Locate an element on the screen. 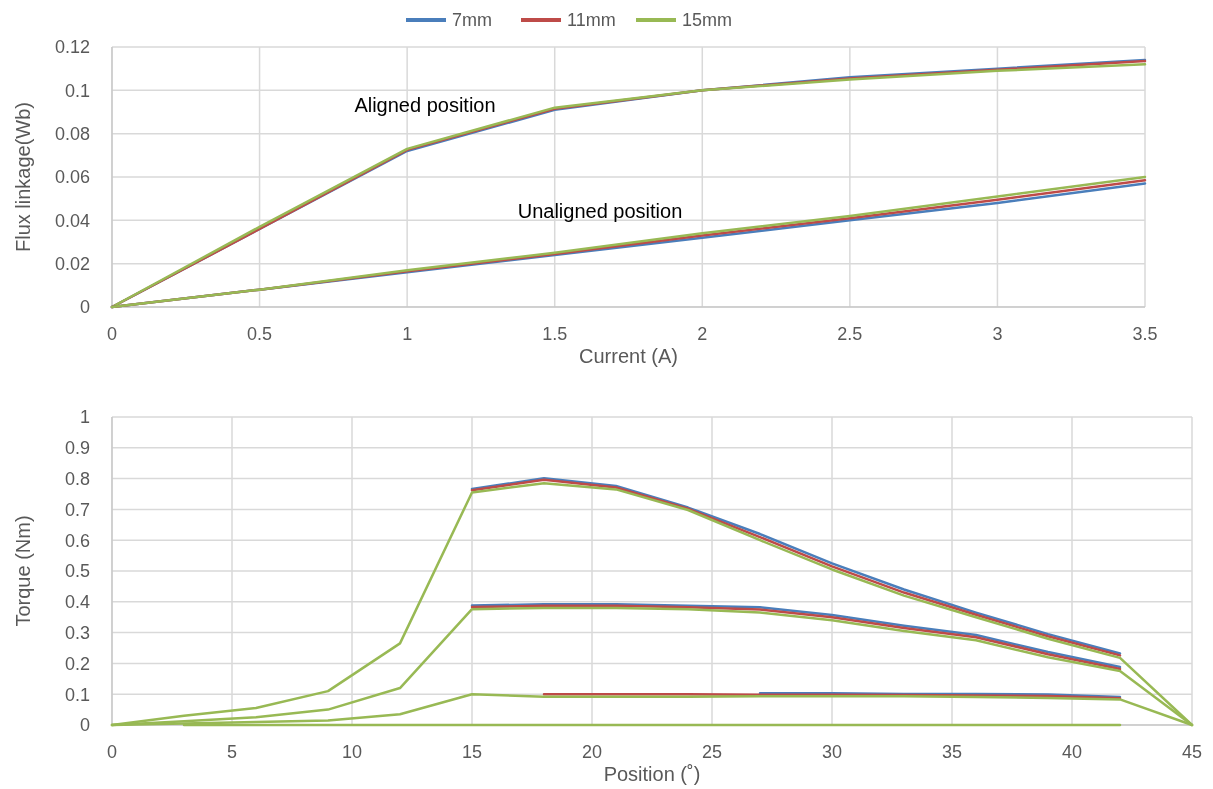 This screenshot has width=1213, height=789. y-tick-label: 0.08 is located at coordinates (72, 133).